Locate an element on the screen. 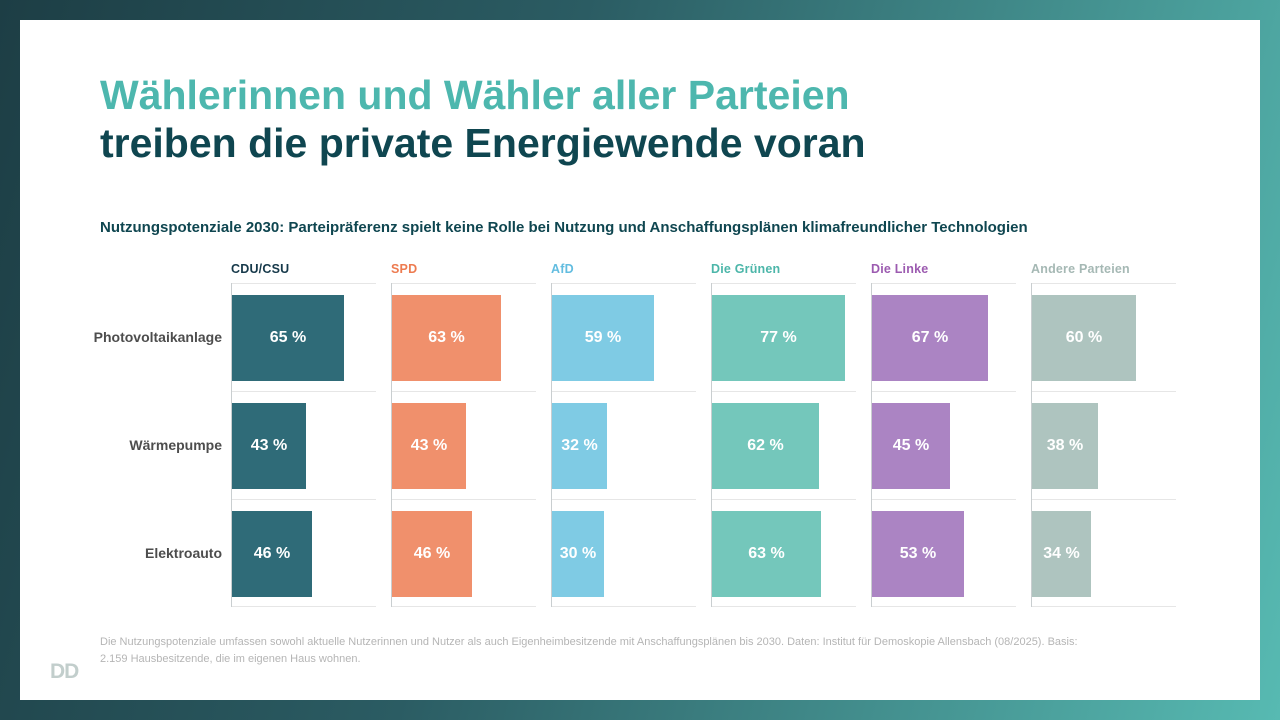  bar-value-label: 45 % is located at coordinates (911, 445).